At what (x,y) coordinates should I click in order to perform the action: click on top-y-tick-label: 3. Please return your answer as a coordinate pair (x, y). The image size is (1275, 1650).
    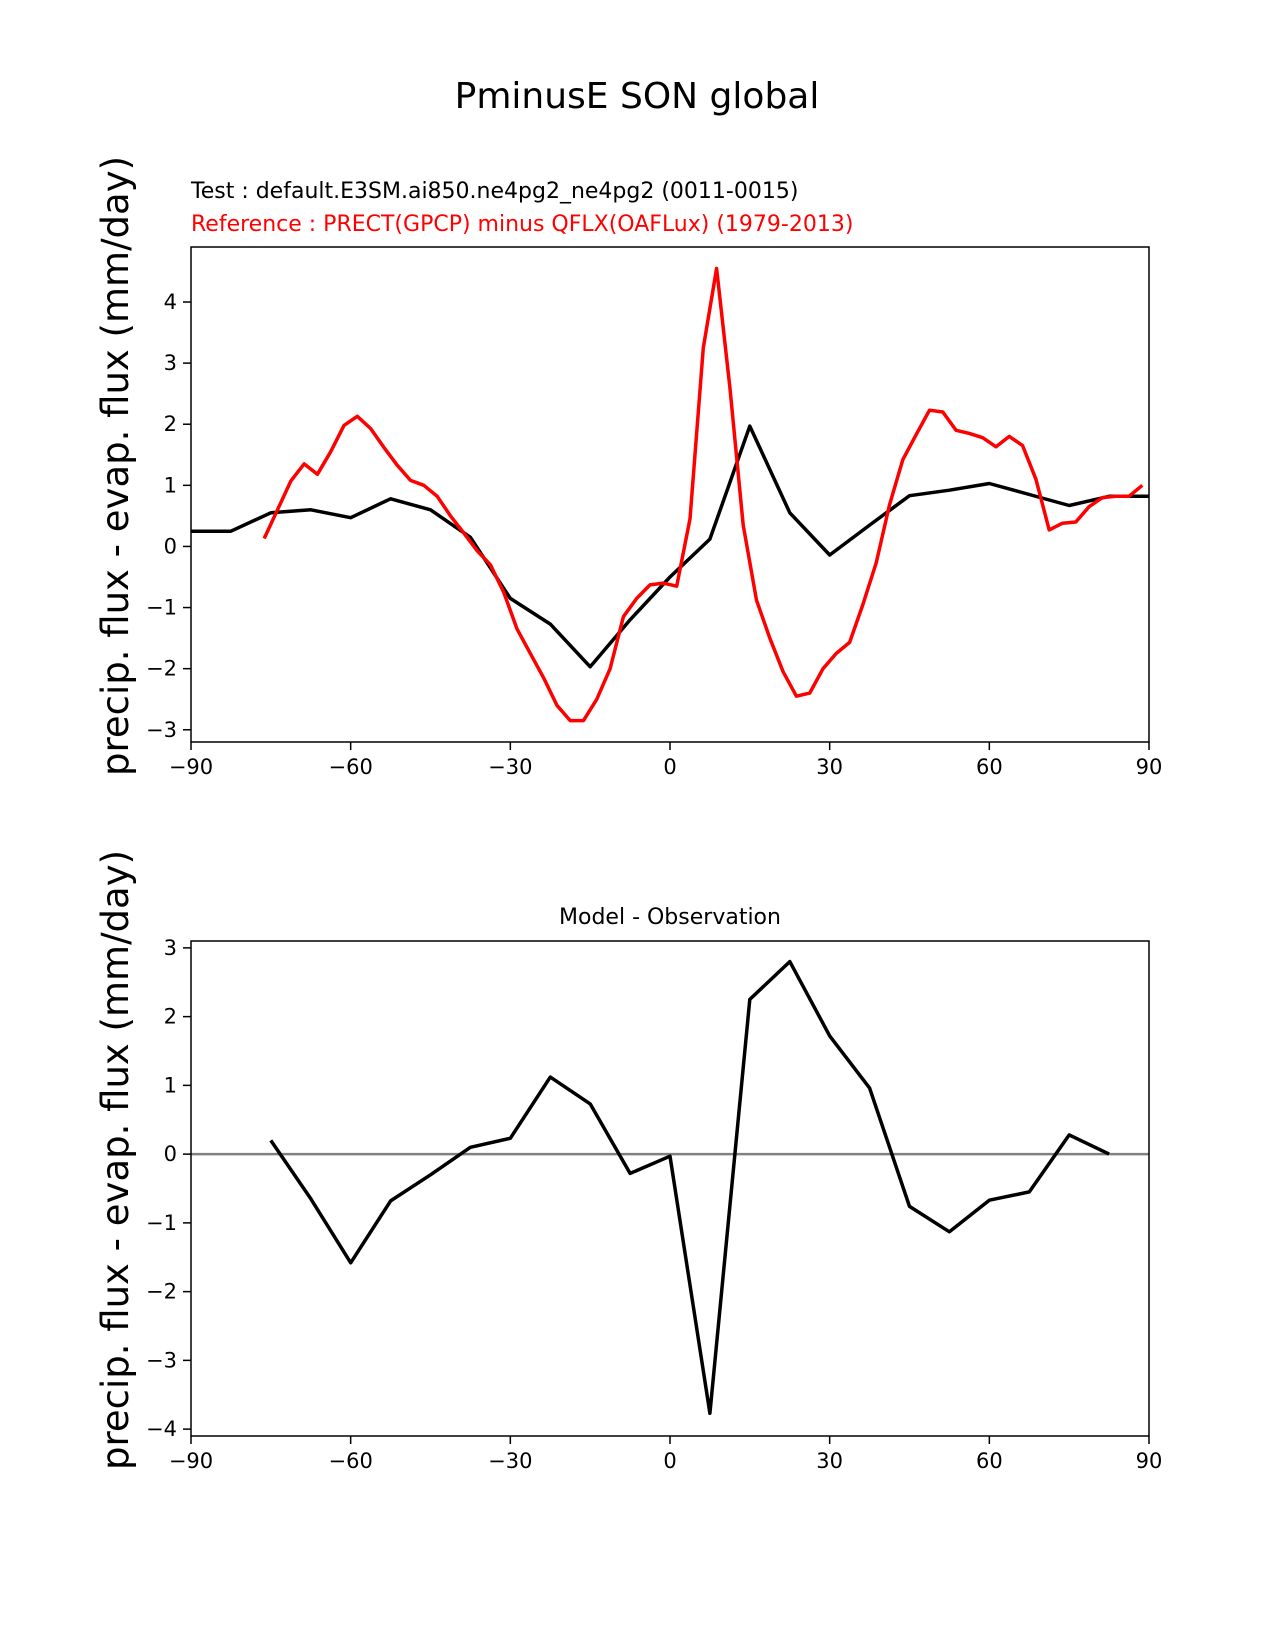
    Looking at the image, I should click on (170, 363).